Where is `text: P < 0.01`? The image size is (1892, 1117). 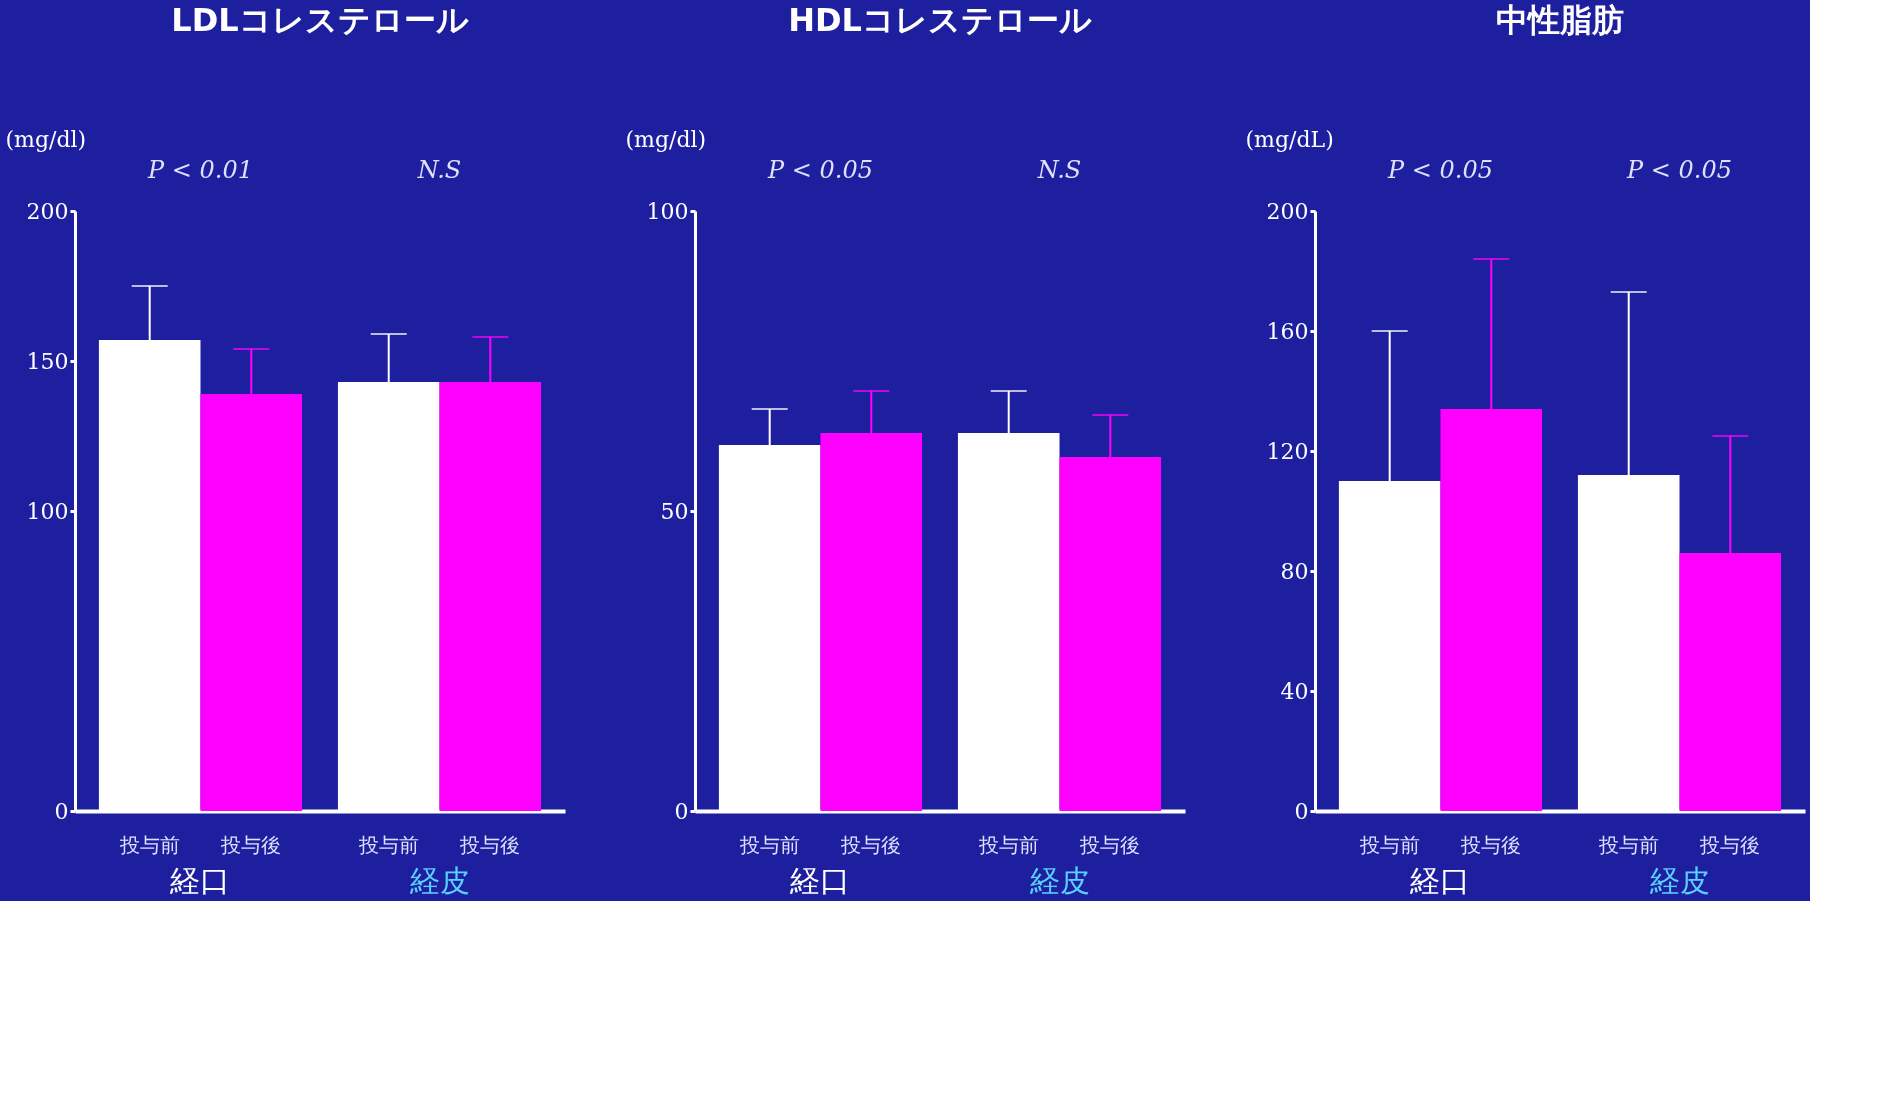
text: P < 0.01 is located at coordinates (200, 170).